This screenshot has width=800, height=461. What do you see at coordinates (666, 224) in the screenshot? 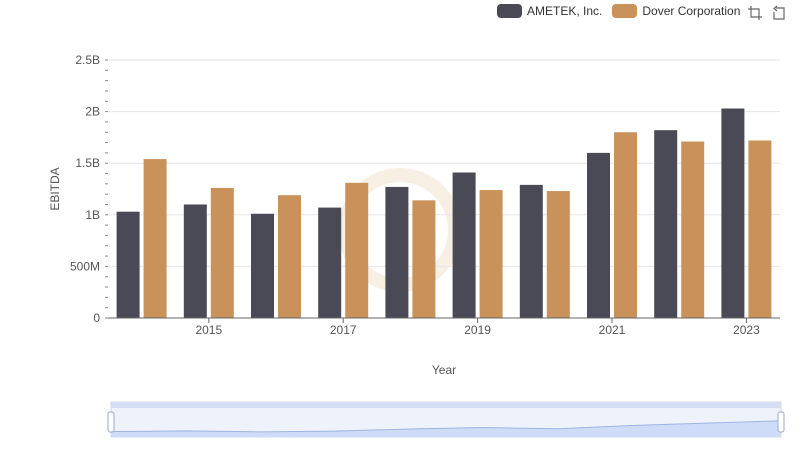
I see `bar-ametek-2022` at bounding box center [666, 224].